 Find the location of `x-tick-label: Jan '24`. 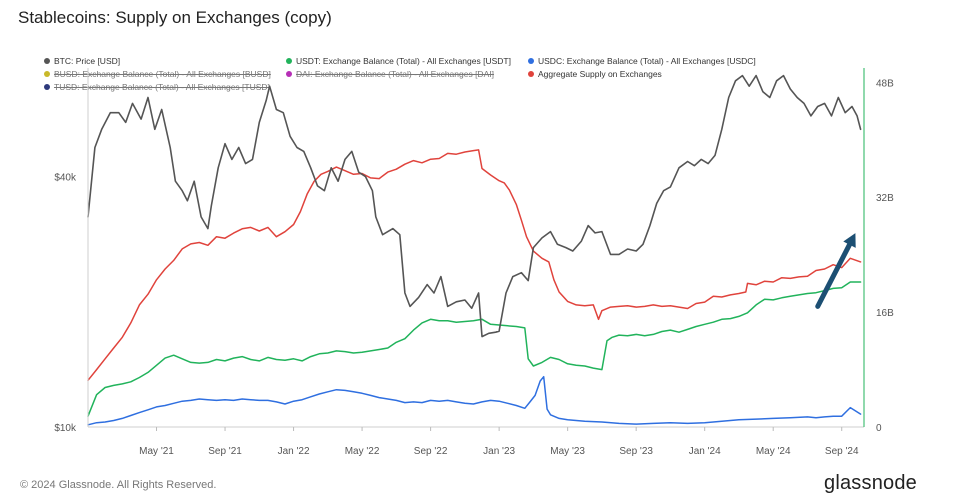

x-tick-label: Jan '24 is located at coordinates (705, 451).